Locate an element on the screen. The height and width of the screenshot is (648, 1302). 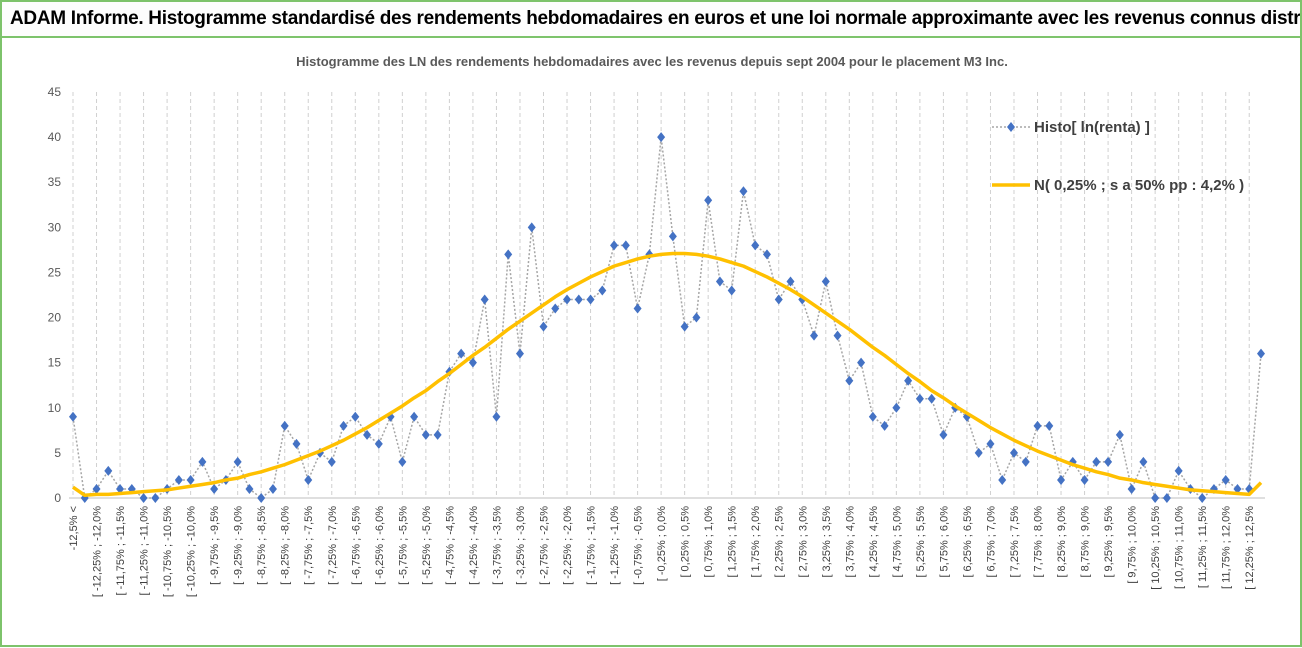
x-tick-label: [ 1,25% ; 1,5% is located at coordinates (733, 542).